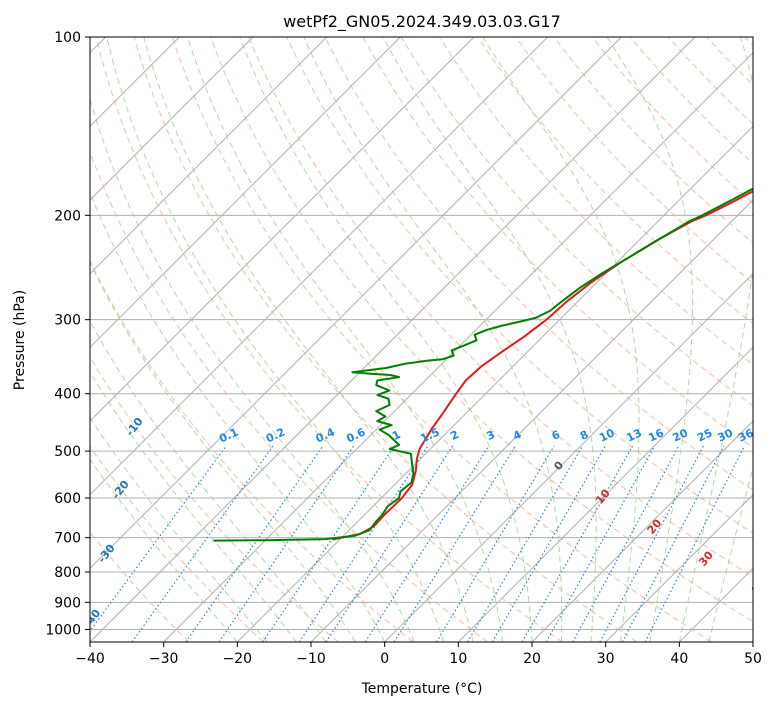  Describe the element at coordinates (606, 659) in the screenshot. I see `x-tick-label: 30` at that location.